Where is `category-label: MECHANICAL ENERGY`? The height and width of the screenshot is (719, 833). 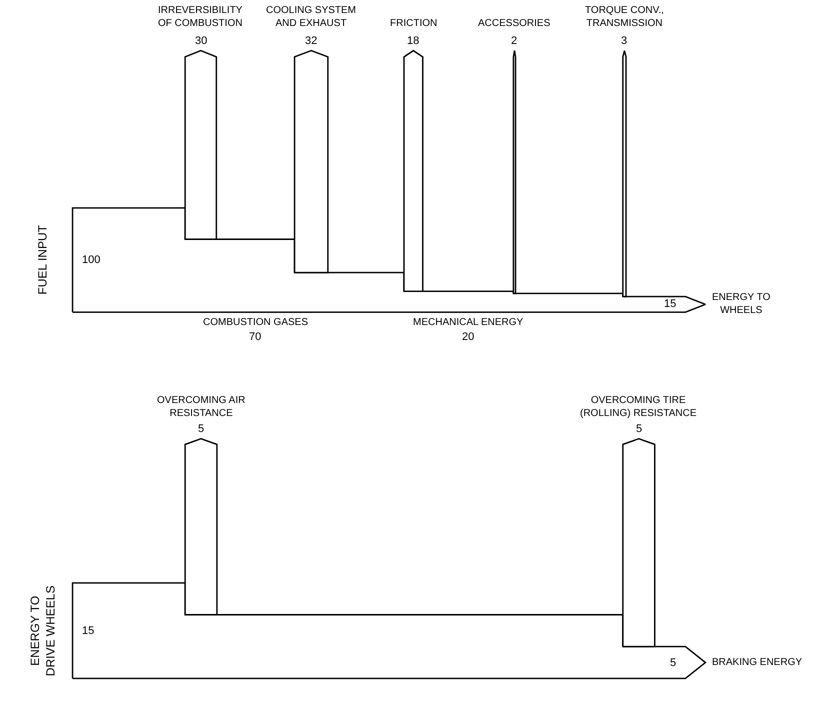
category-label: MECHANICAL ENERGY is located at coordinates (468, 322).